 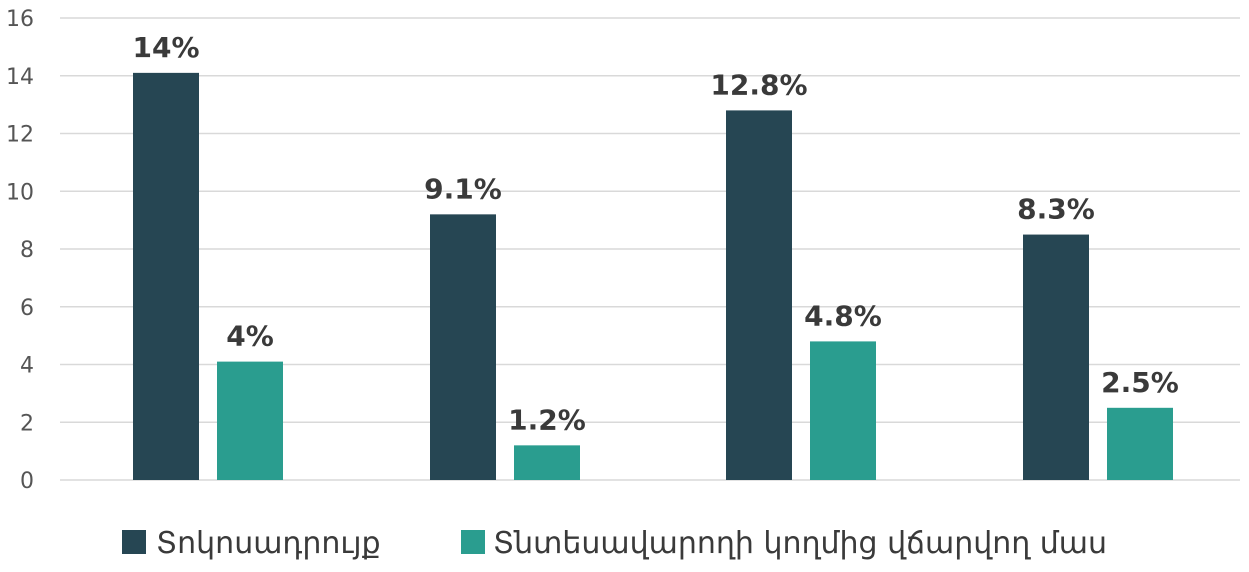 What do you see at coordinates (843, 410) in the screenshot?
I see `bar-series2-group3` at bounding box center [843, 410].